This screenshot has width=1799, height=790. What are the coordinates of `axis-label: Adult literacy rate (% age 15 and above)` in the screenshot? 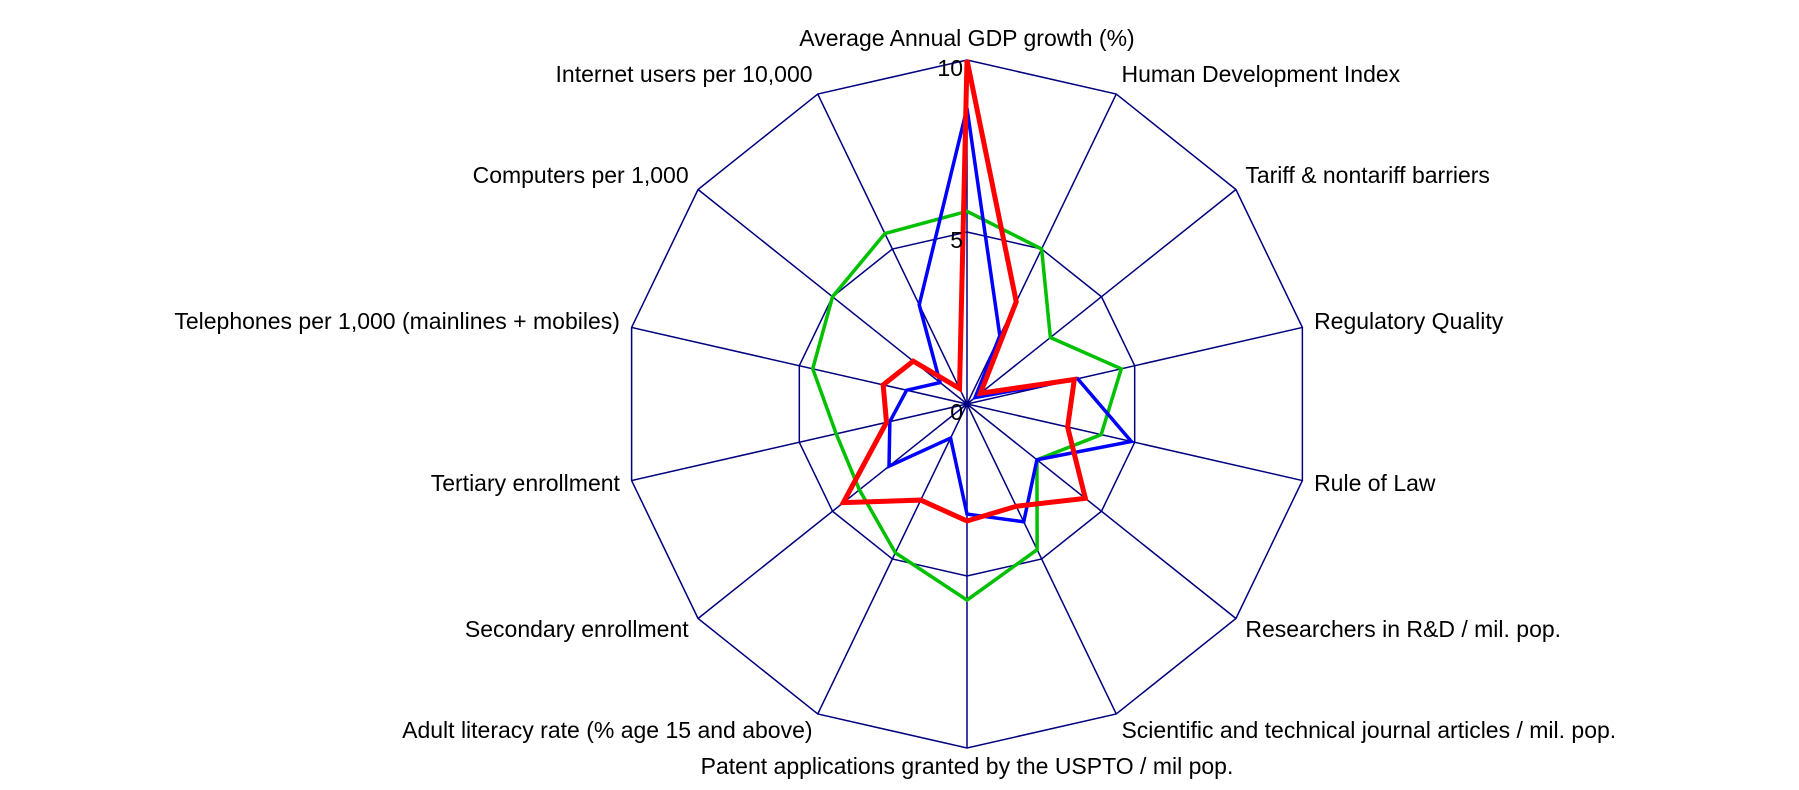 It's located at (607, 730).